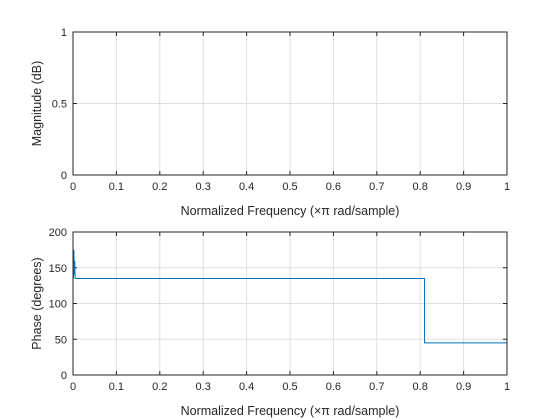 The image size is (560, 420). Describe the element at coordinates (37, 303) in the screenshot. I see `phase-y-axis-label: Phase (degrees)` at that location.